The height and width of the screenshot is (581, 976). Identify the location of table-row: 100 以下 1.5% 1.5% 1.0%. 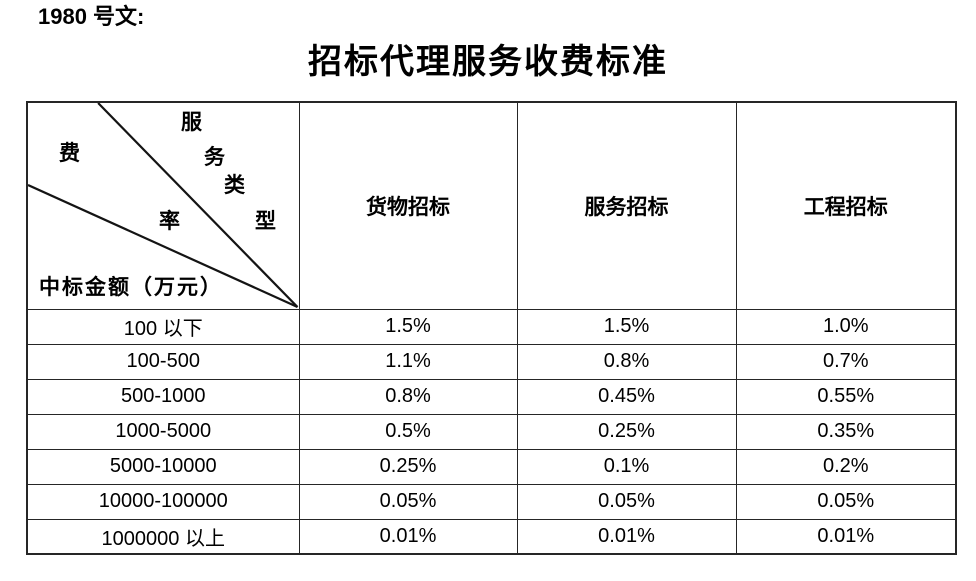
(491, 326).